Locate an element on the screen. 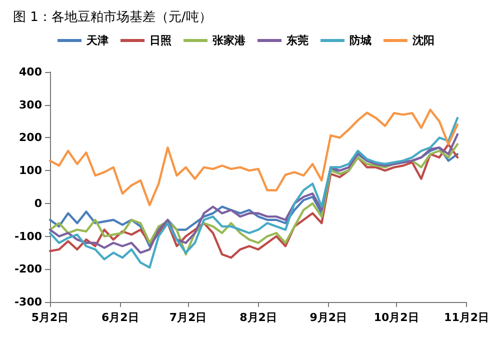  y-tick-label: 200 is located at coordinates (30, 137).